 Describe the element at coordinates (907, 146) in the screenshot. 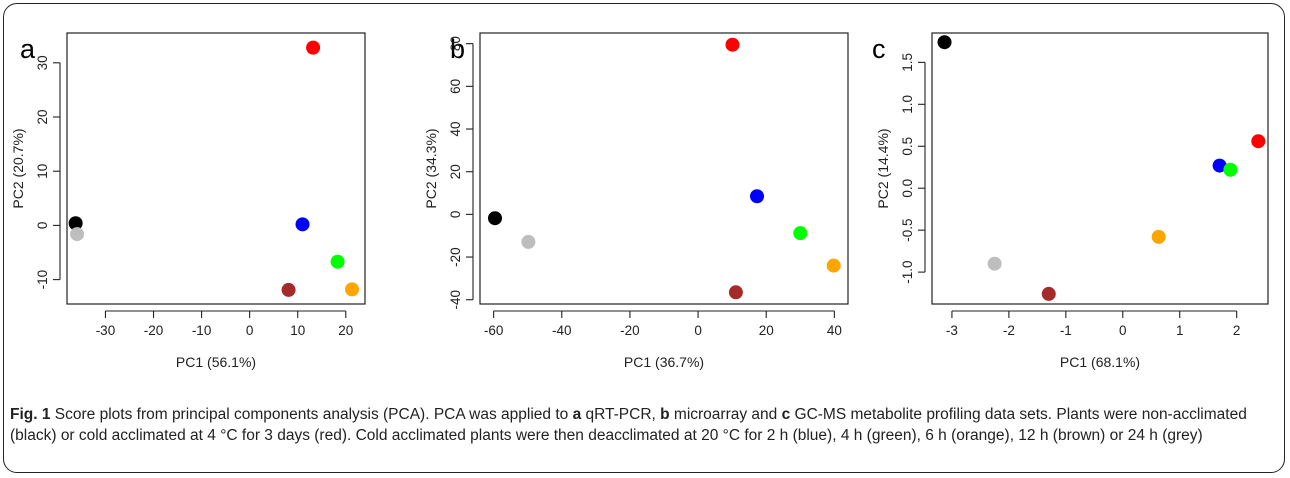

I see `y-tick-label: 0.5` at that location.